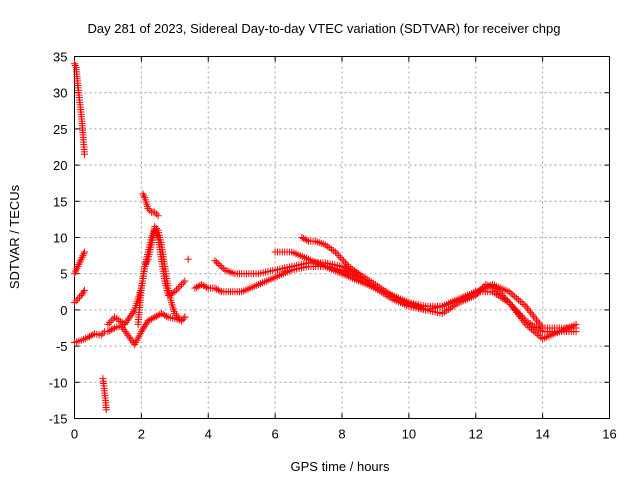 Image resolution: width=640 pixels, height=480 pixels. I want to click on y-tick-label: 5, so click(63, 274).